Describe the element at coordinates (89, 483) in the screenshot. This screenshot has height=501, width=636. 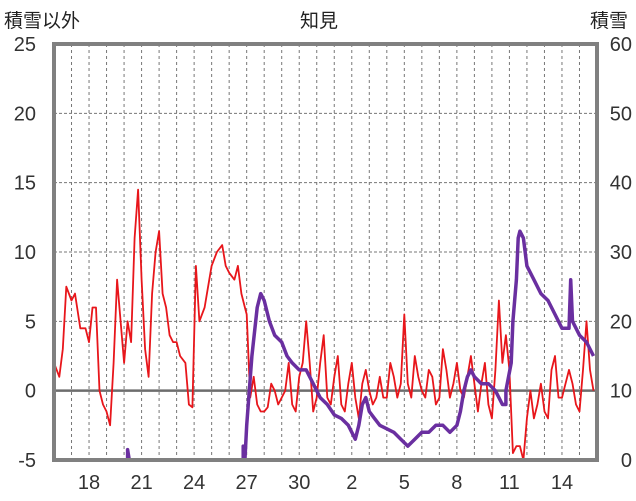
I see `x-tick-label: 18` at that location.